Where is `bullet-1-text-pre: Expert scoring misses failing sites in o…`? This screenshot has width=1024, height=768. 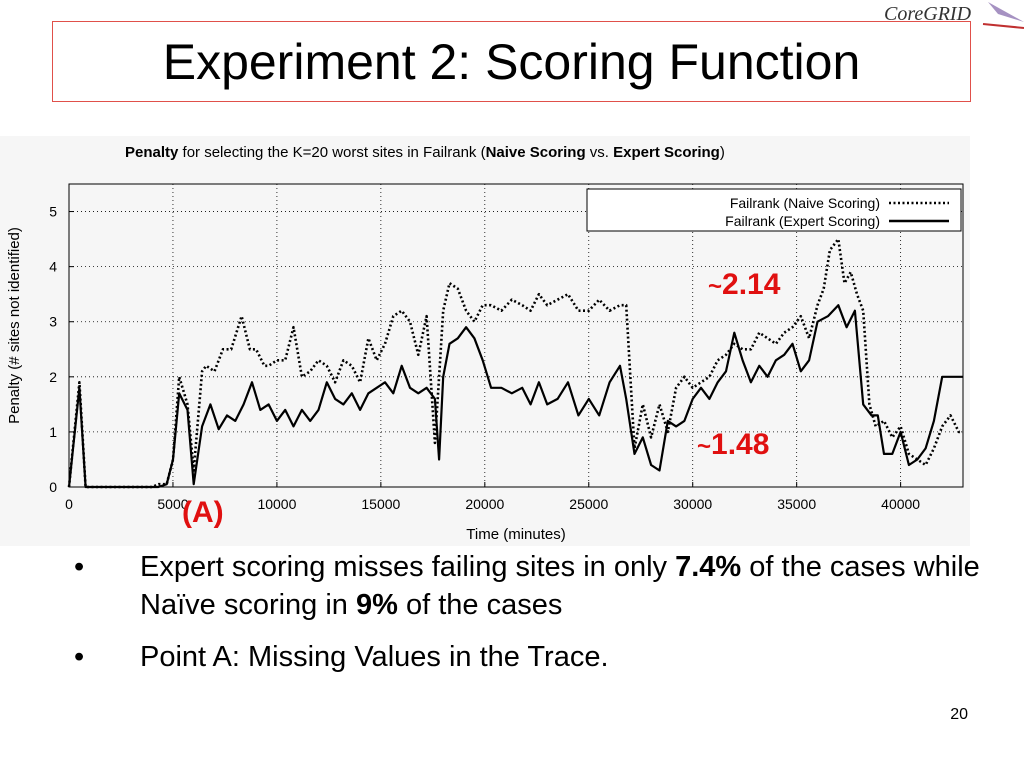
bullet-1-text-pre: Expert scoring misses failing sites in o… is located at coordinates (408, 567).